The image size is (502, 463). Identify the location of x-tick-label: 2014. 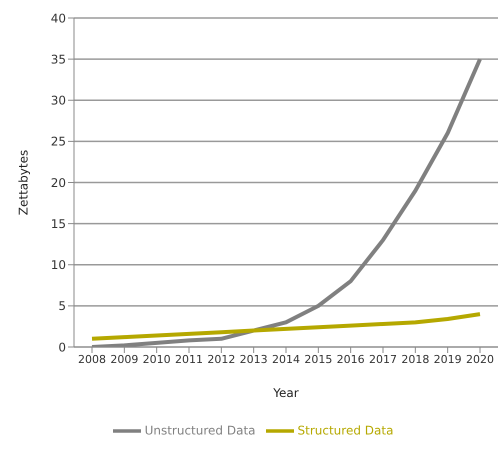
(286, 359).